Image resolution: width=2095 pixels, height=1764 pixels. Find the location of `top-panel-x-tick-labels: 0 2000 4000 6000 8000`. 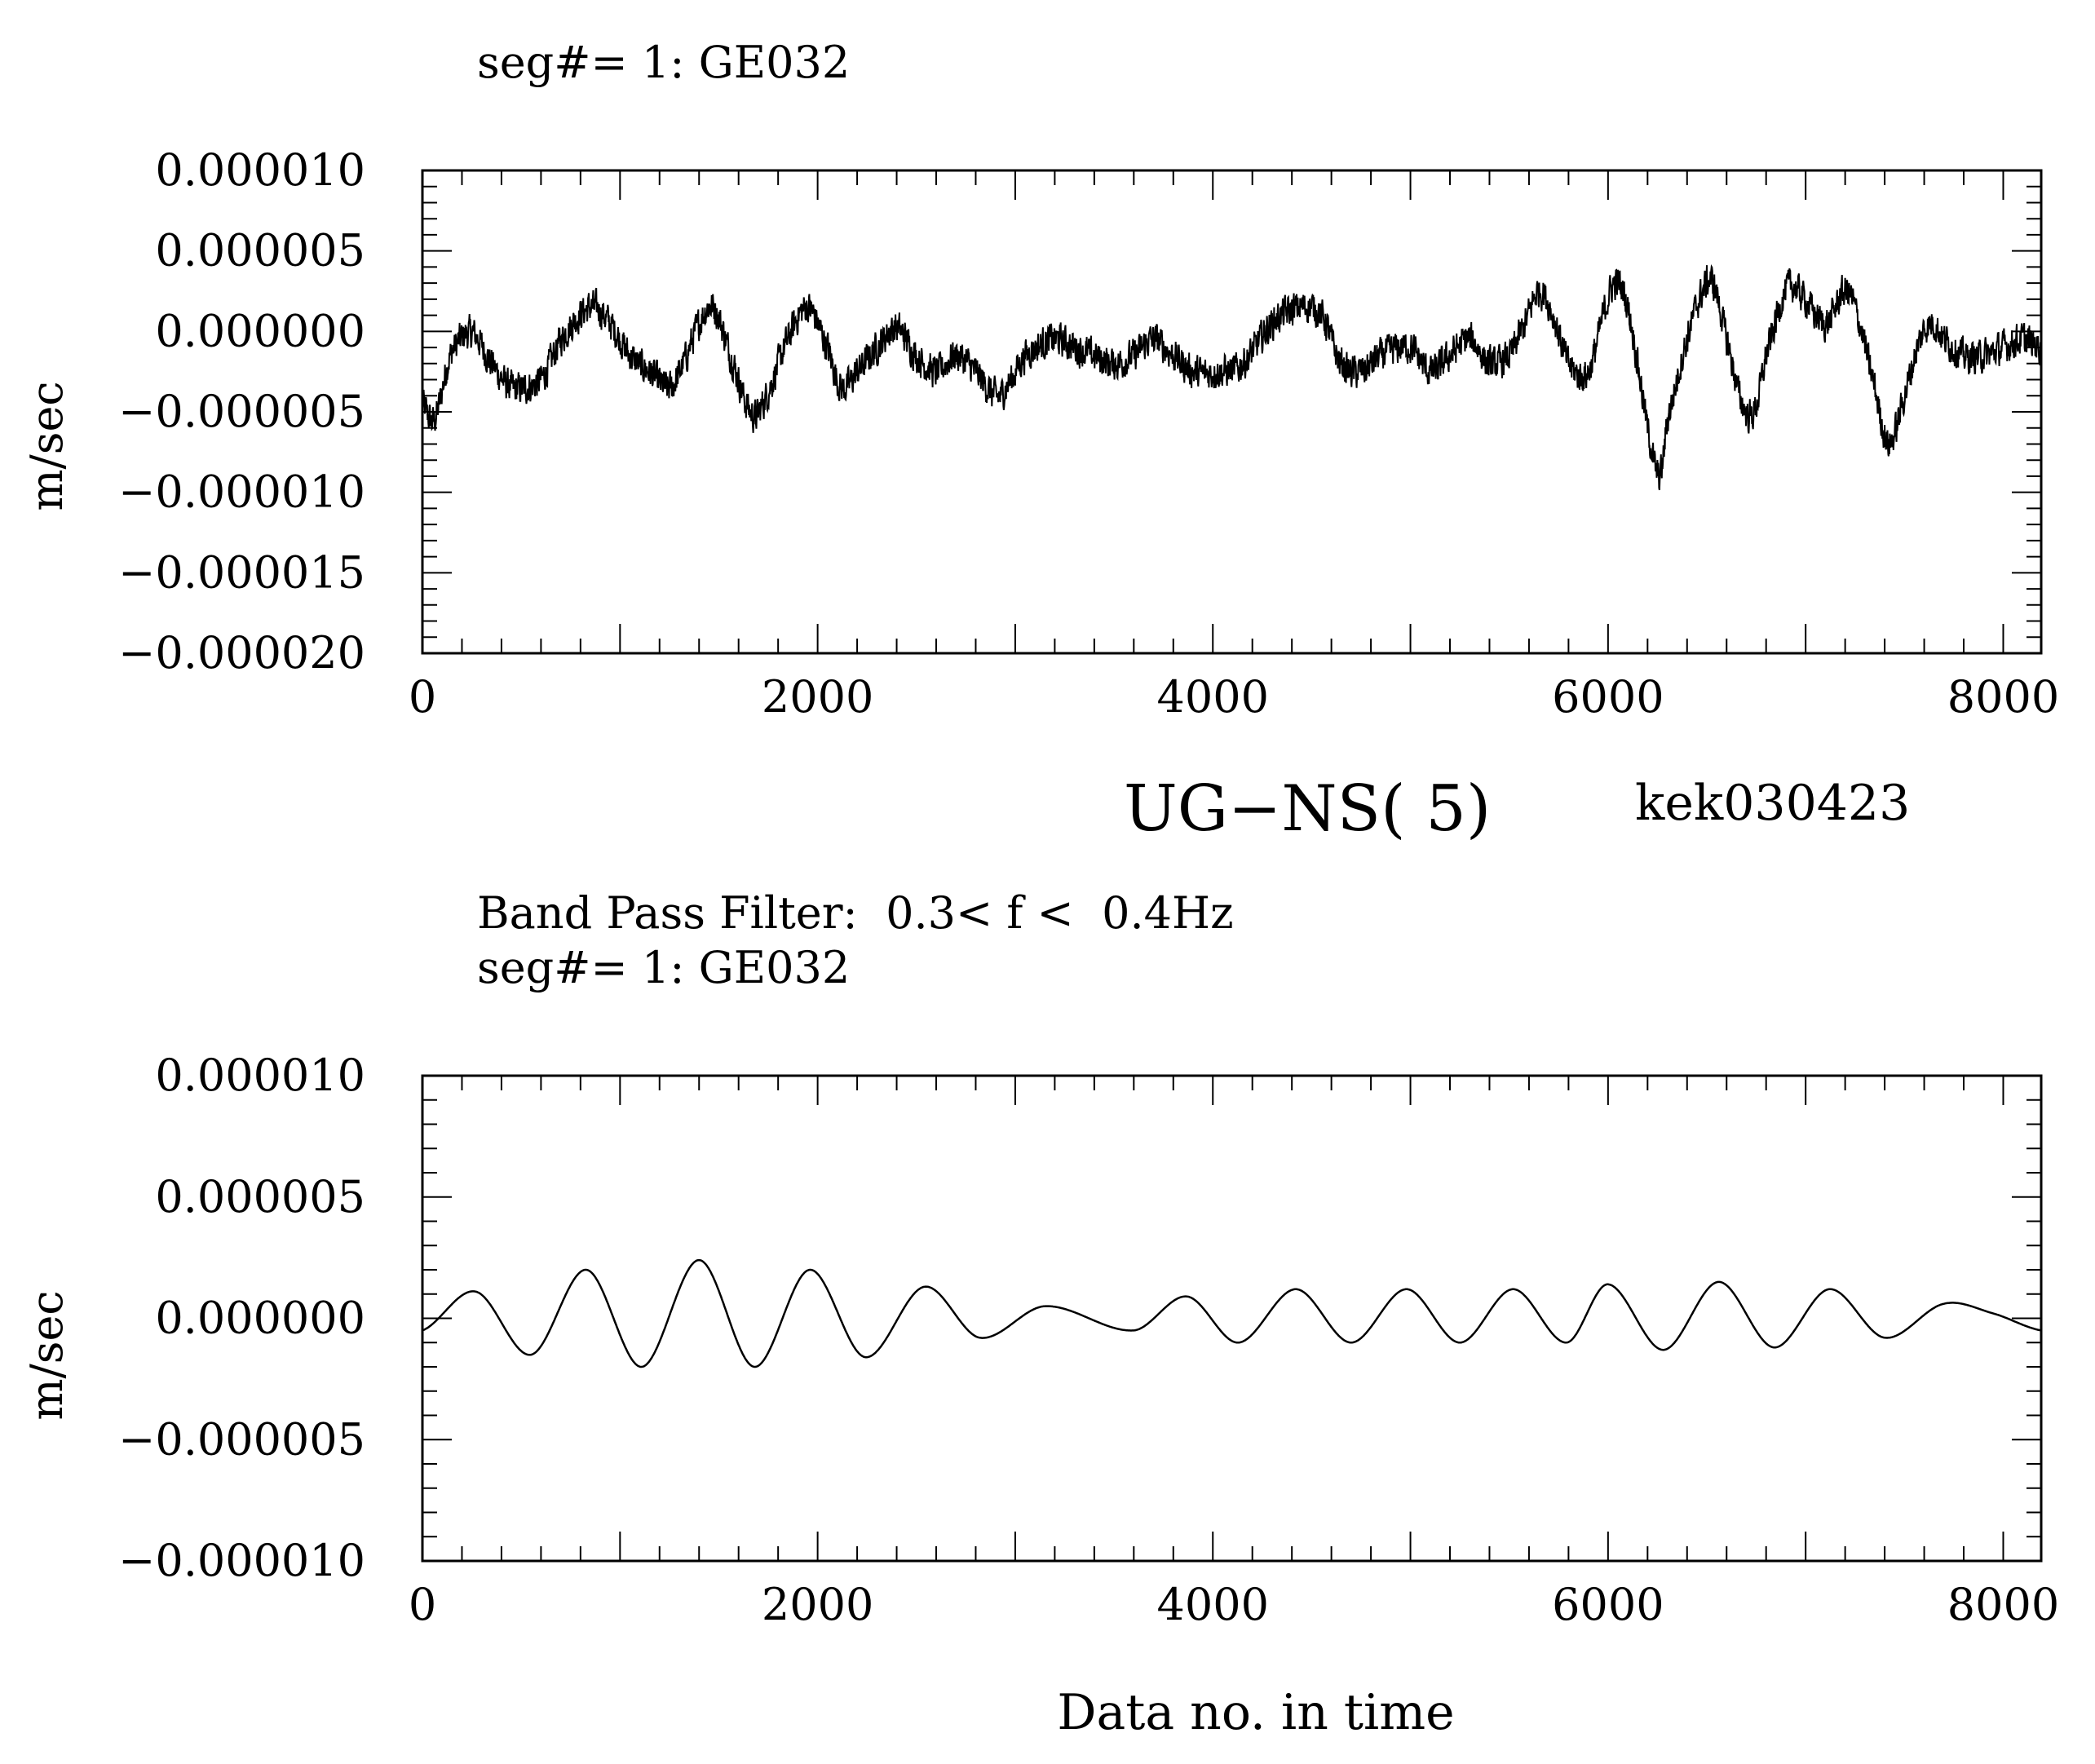

top-panel-x-tick-labels: 0 2000 4000 6000 8000 is located at coordinates (1234, 697).